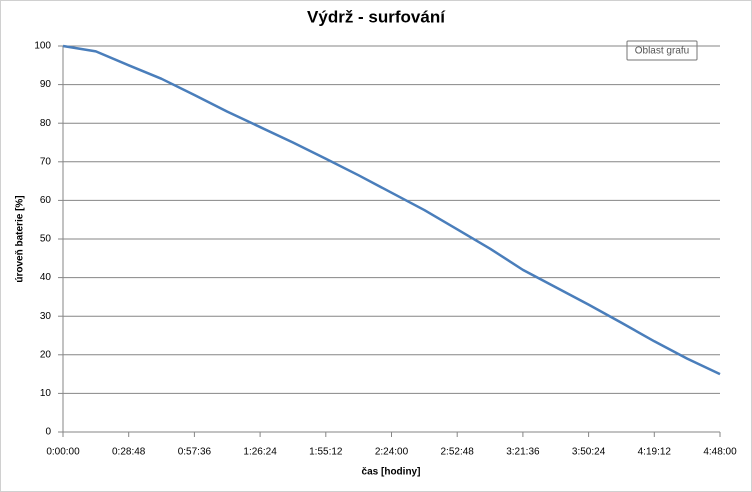 The image size is (752, 492). Describe the element at coordinates (46, 84) in the screenshot. I see `y-tick-label: 90` at that location.